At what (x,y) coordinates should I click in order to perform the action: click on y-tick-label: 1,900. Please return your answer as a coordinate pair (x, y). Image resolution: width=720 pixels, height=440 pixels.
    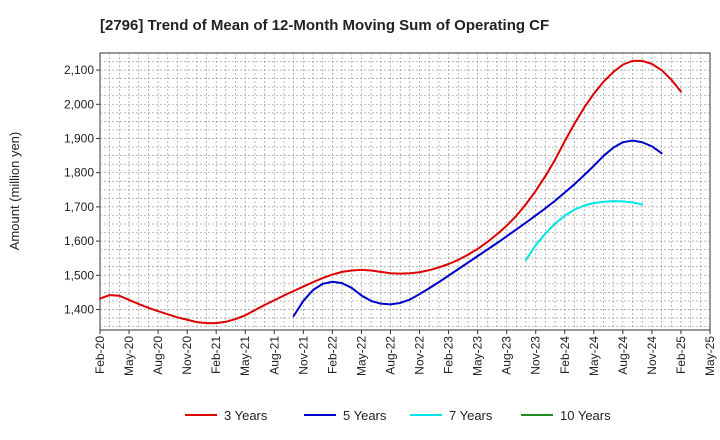
    Looking at the image, I should click on (79, 138).